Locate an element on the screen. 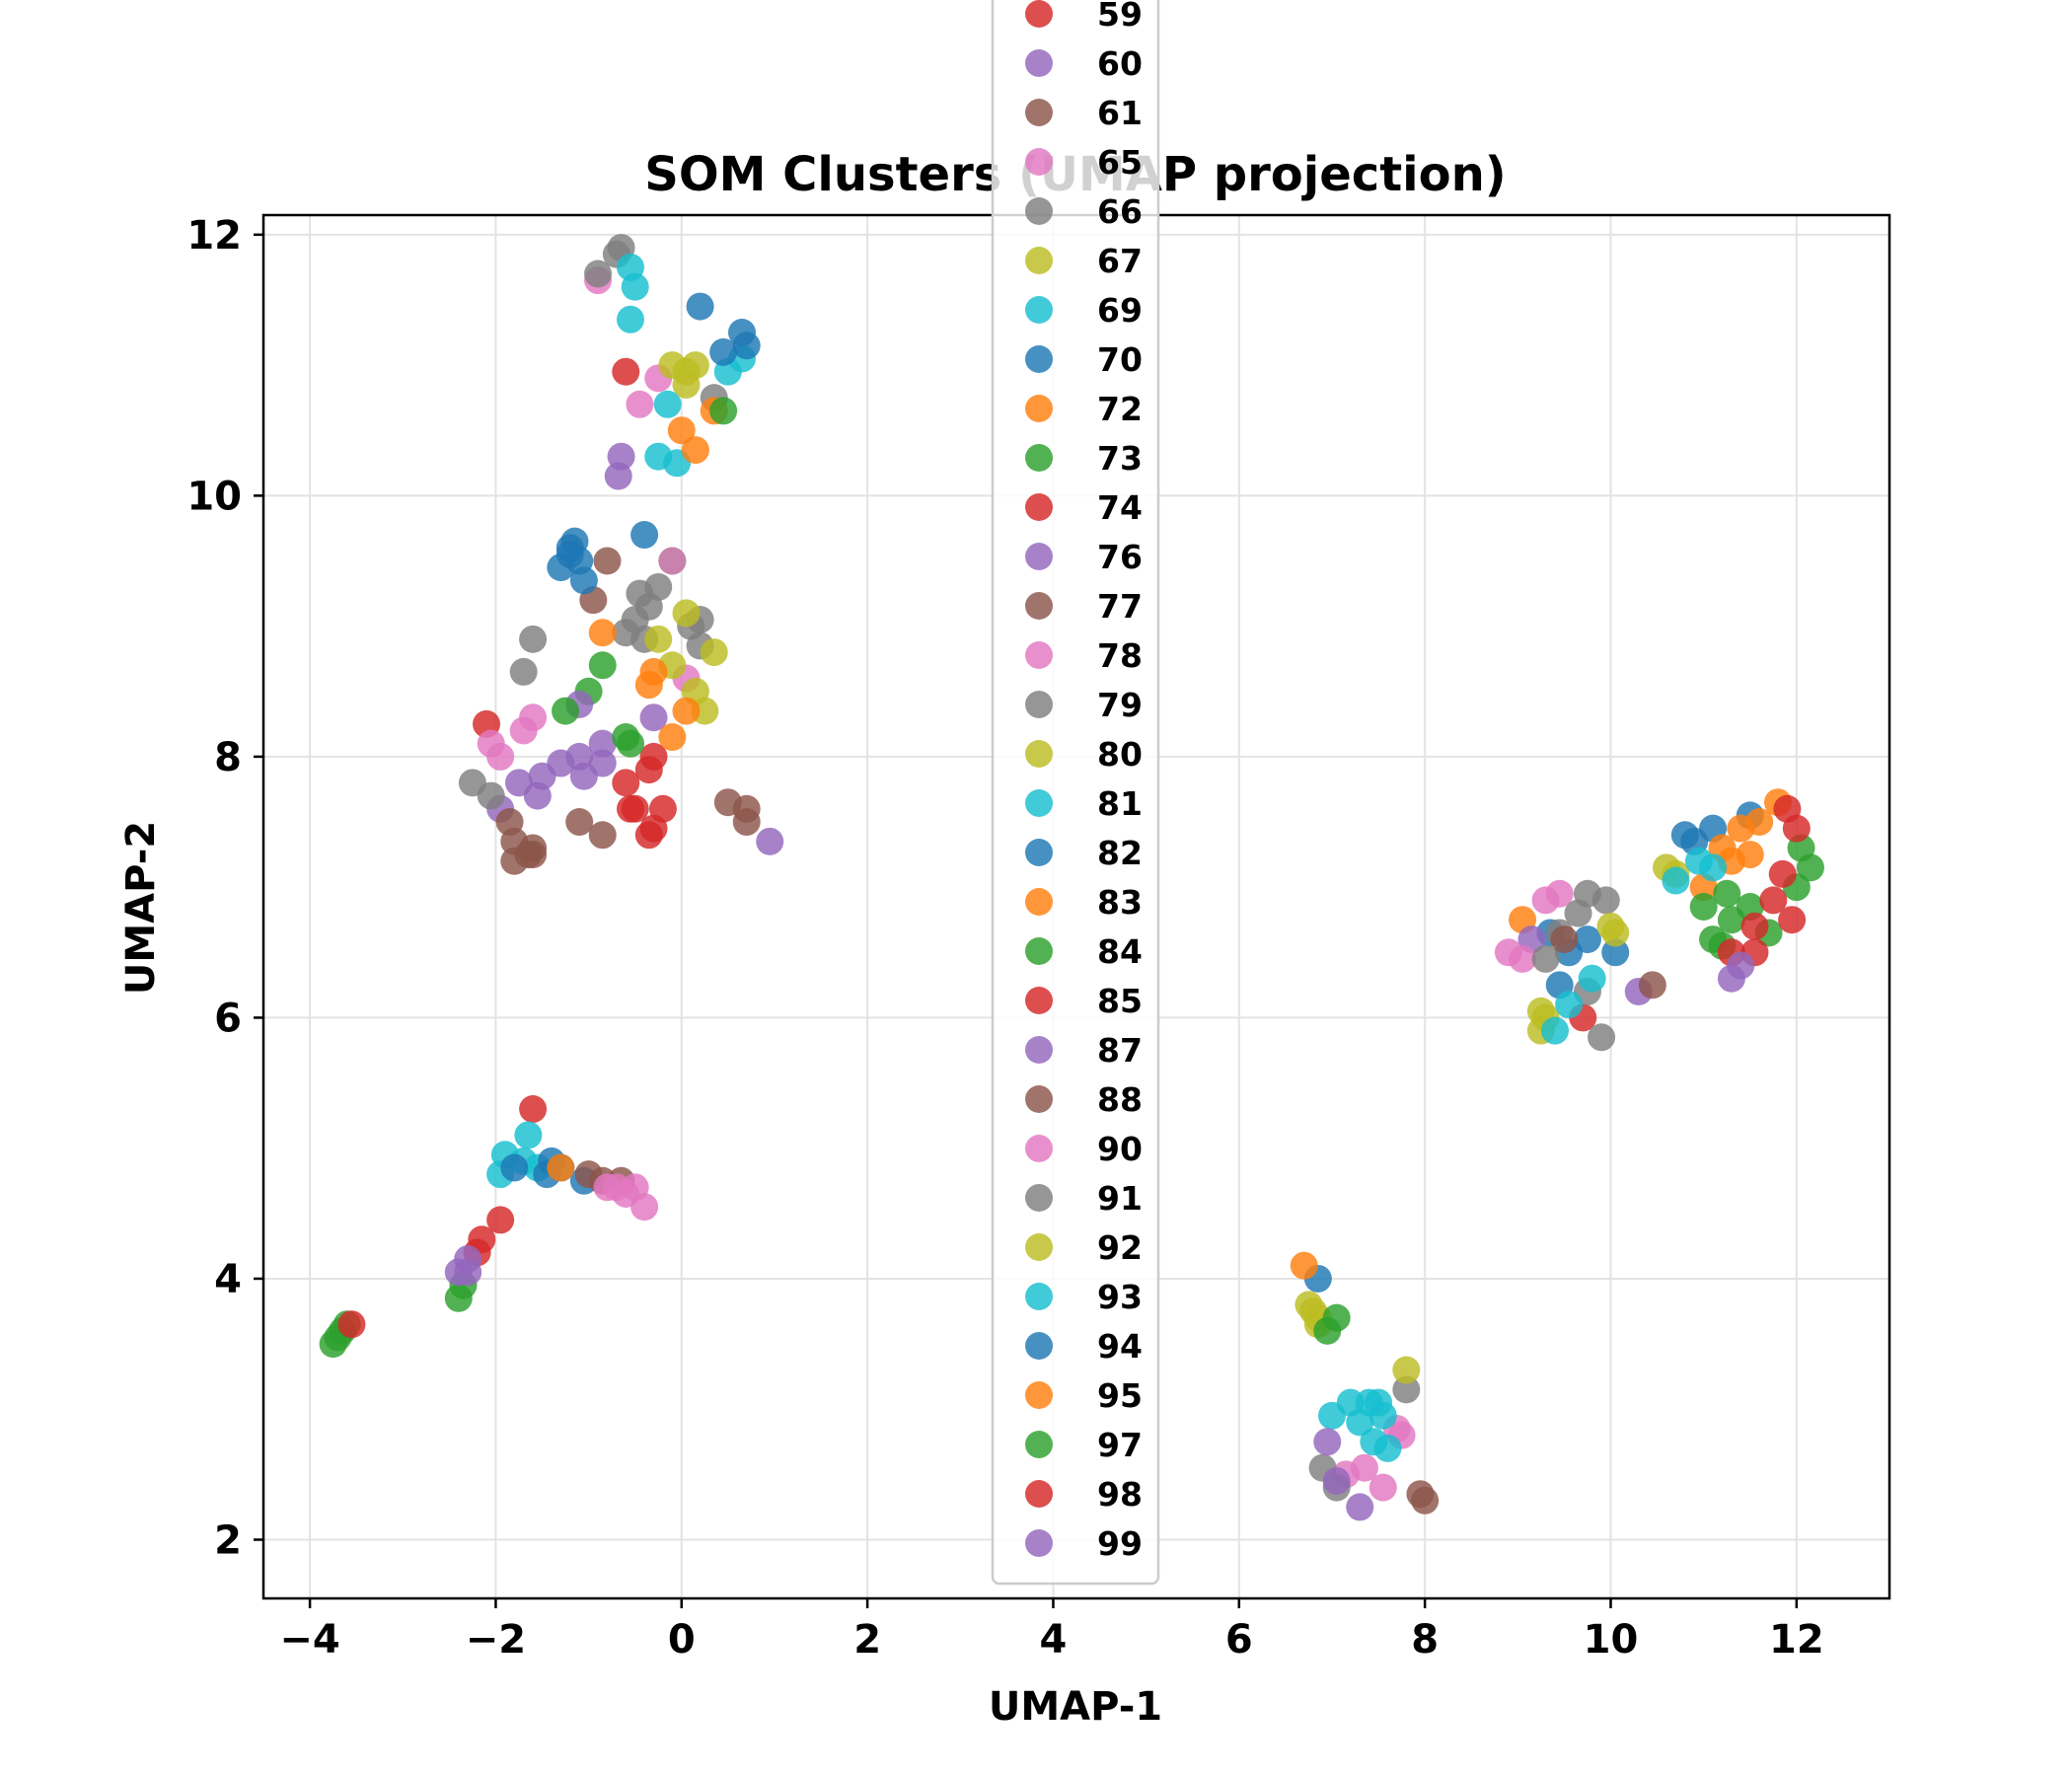 Image resolution: width=2072 pixels, height=1776 pixels. x-tick-label: 0 is located at coordinates (682, 1640).